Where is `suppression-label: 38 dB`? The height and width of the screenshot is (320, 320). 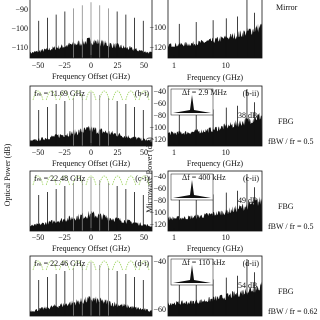 suppression-label: 38 dB is located at coordinates (247, 115).